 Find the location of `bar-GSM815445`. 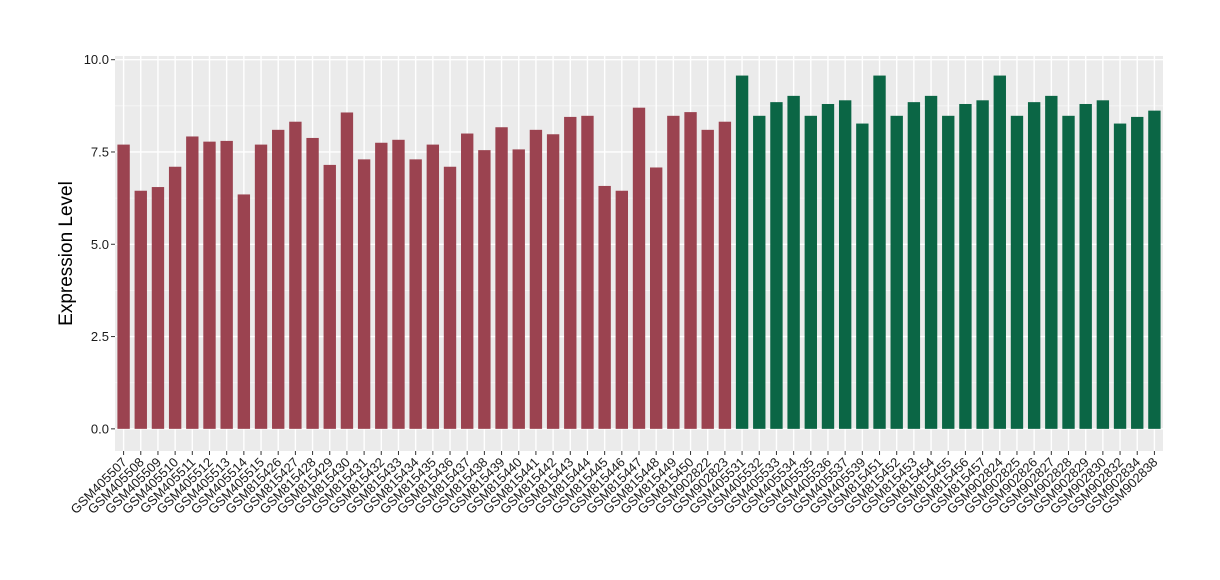

bar-GSM815445 is located at coordinates (604, 307).